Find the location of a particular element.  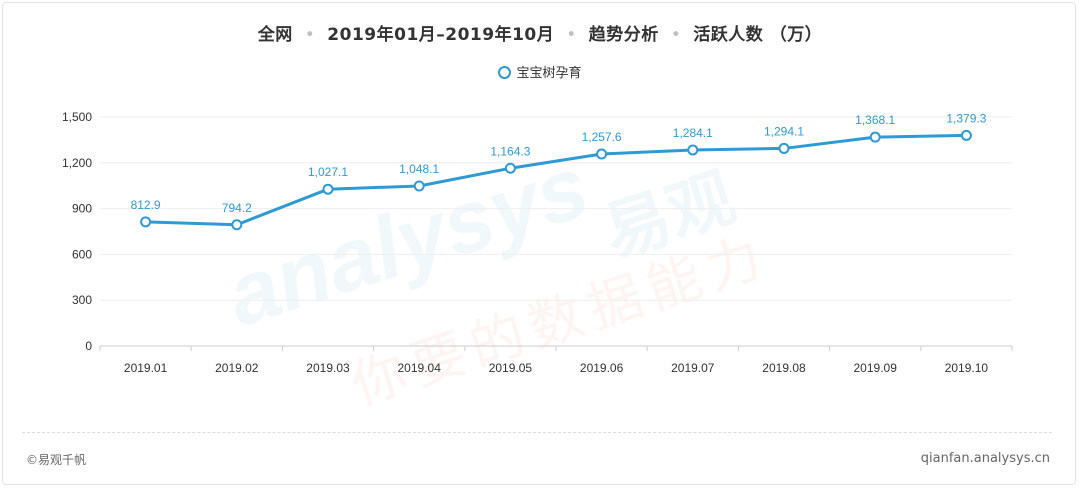

x-tick-label: 2019.09 is located at coordinates (876, 368).